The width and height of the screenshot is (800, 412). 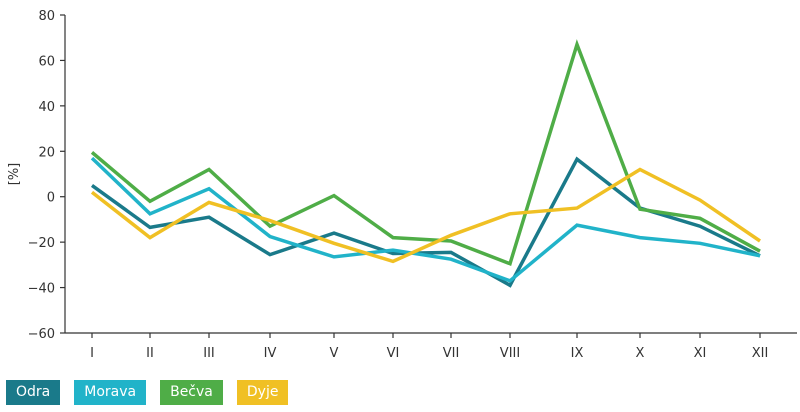 I want to click on x-tick-label: X, so click(x=640, y=353).